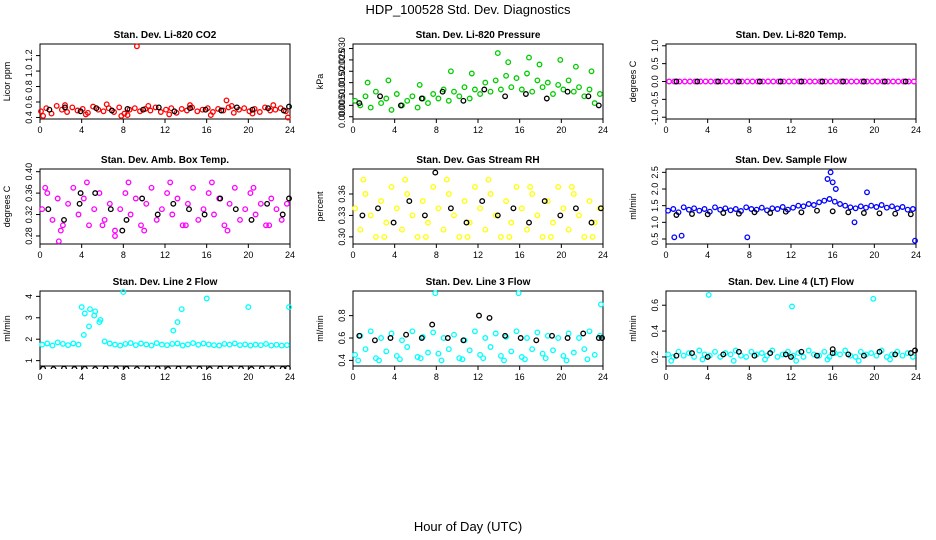  Describe the element at coordinates (342, 194) in the screenshot. I see `y-tick-label: 0.36` at that location.